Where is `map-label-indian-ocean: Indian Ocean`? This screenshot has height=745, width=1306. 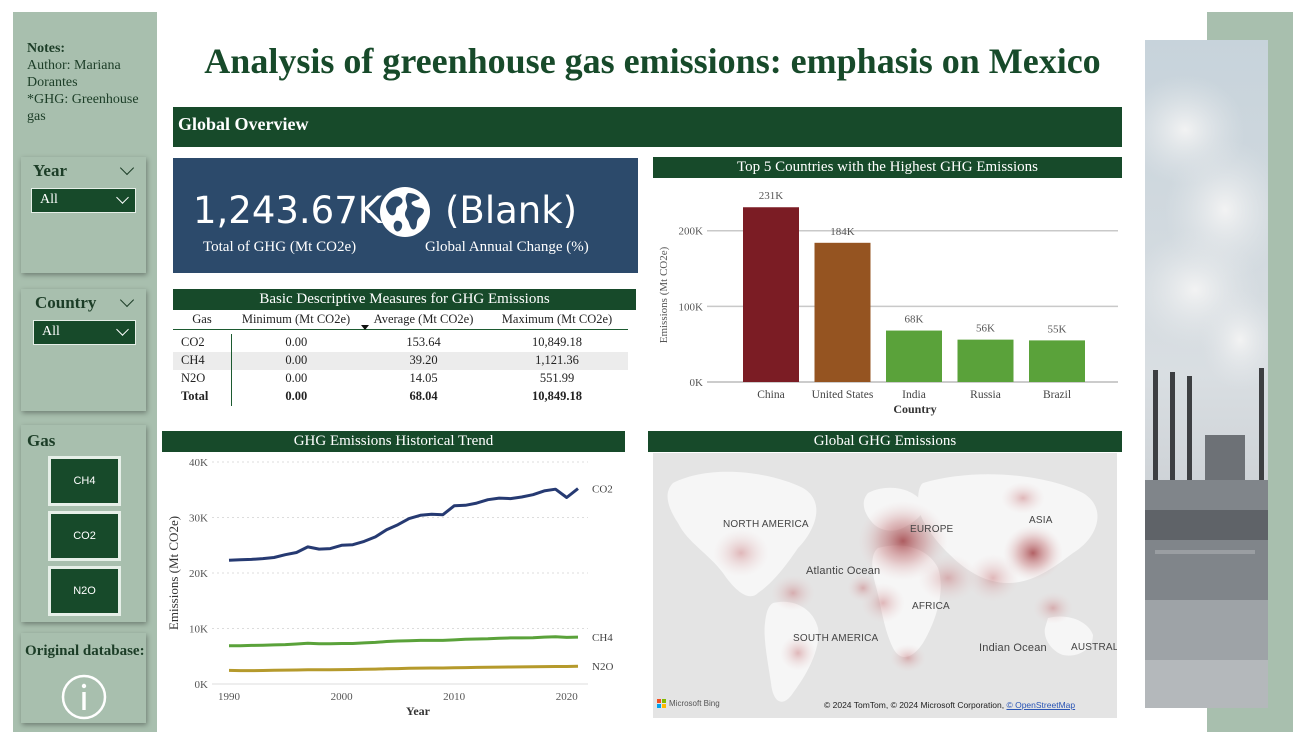
map-label-indian-ocean: Indian Ocean is located at coordinates (1013, 648).